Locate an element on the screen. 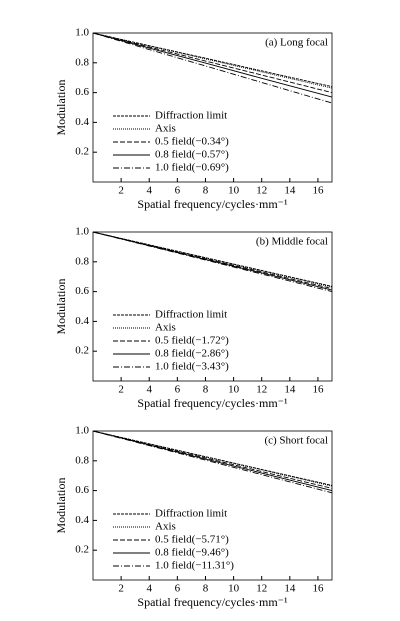 This screenshot has height=621, width=400. legend-label: 0.8 field(−0.57°) is located at coordinates (192, 155).